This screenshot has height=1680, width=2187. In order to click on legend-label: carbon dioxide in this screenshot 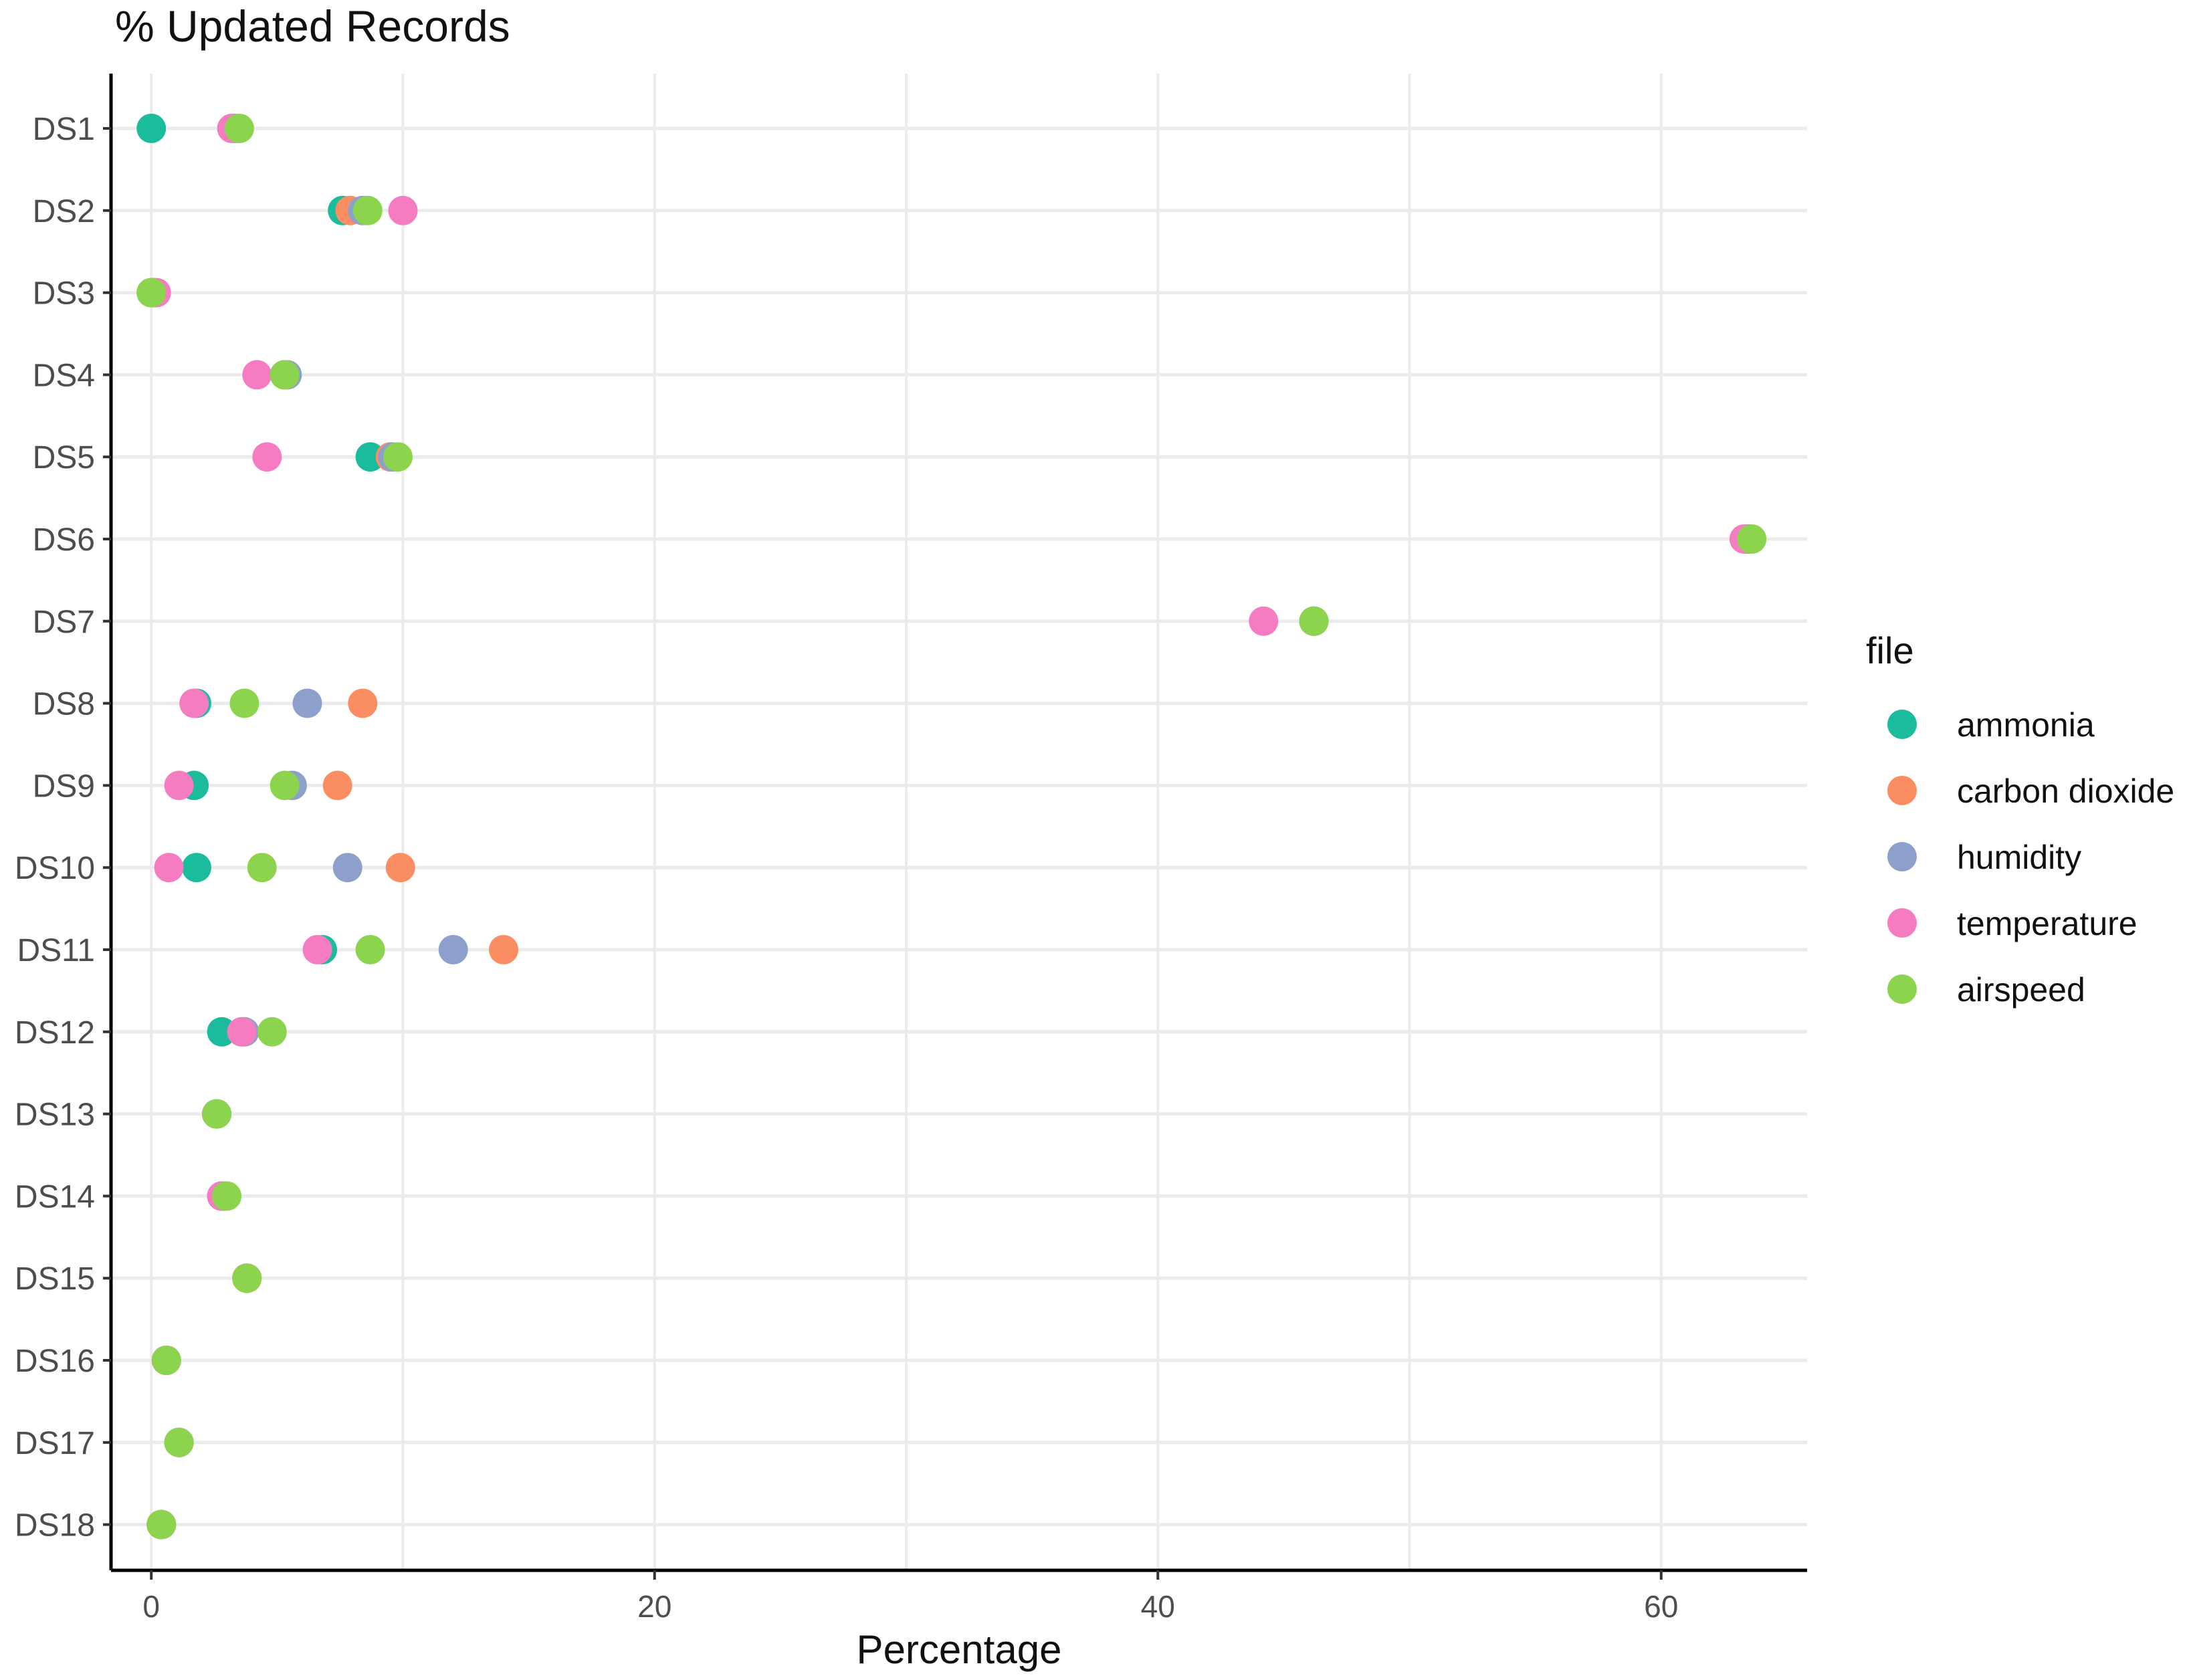, I will do `click(2065, 791)`.